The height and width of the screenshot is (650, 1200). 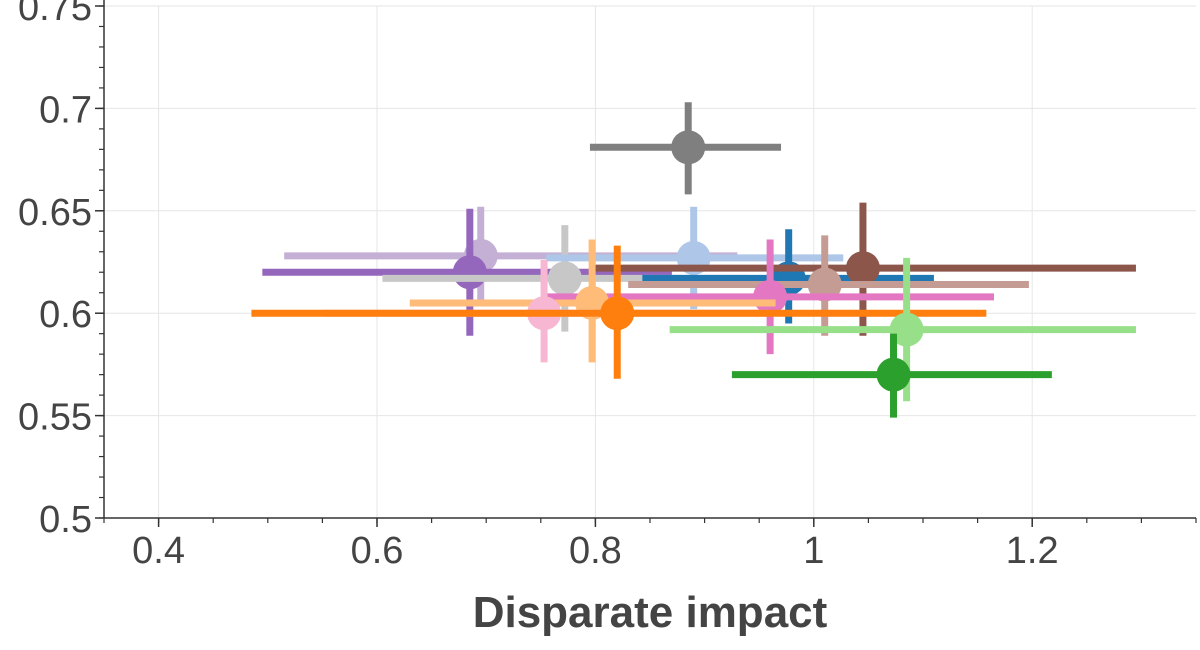 I want to click on point-green, so click(x=891, y=375).